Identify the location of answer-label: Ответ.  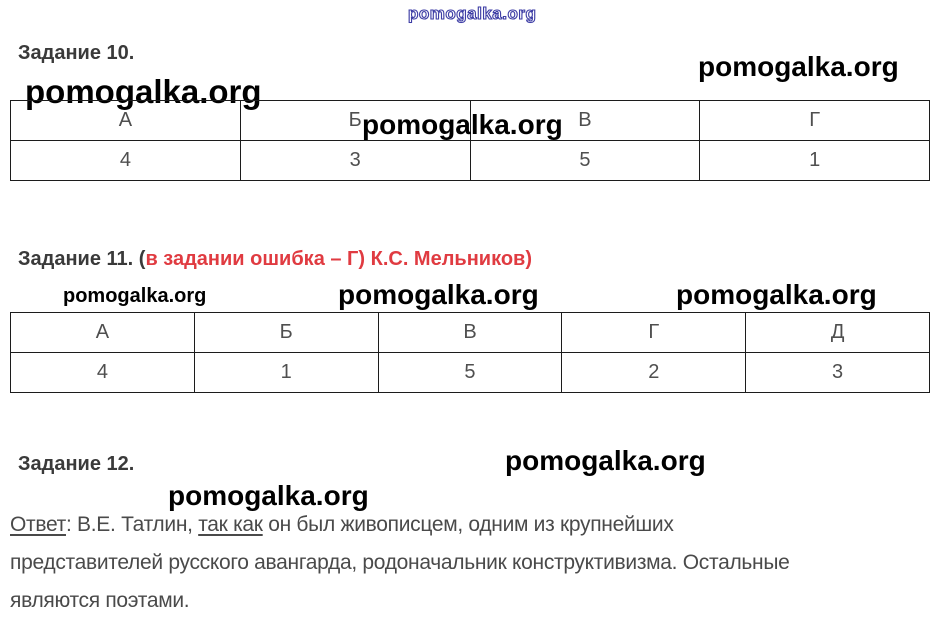
(38, 524).